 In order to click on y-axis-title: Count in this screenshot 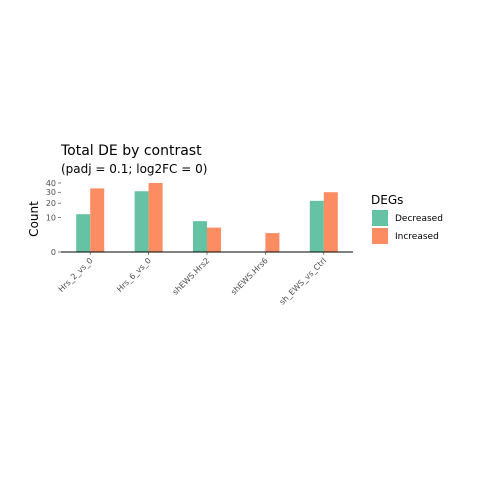, I will do `click(34, 219)`.